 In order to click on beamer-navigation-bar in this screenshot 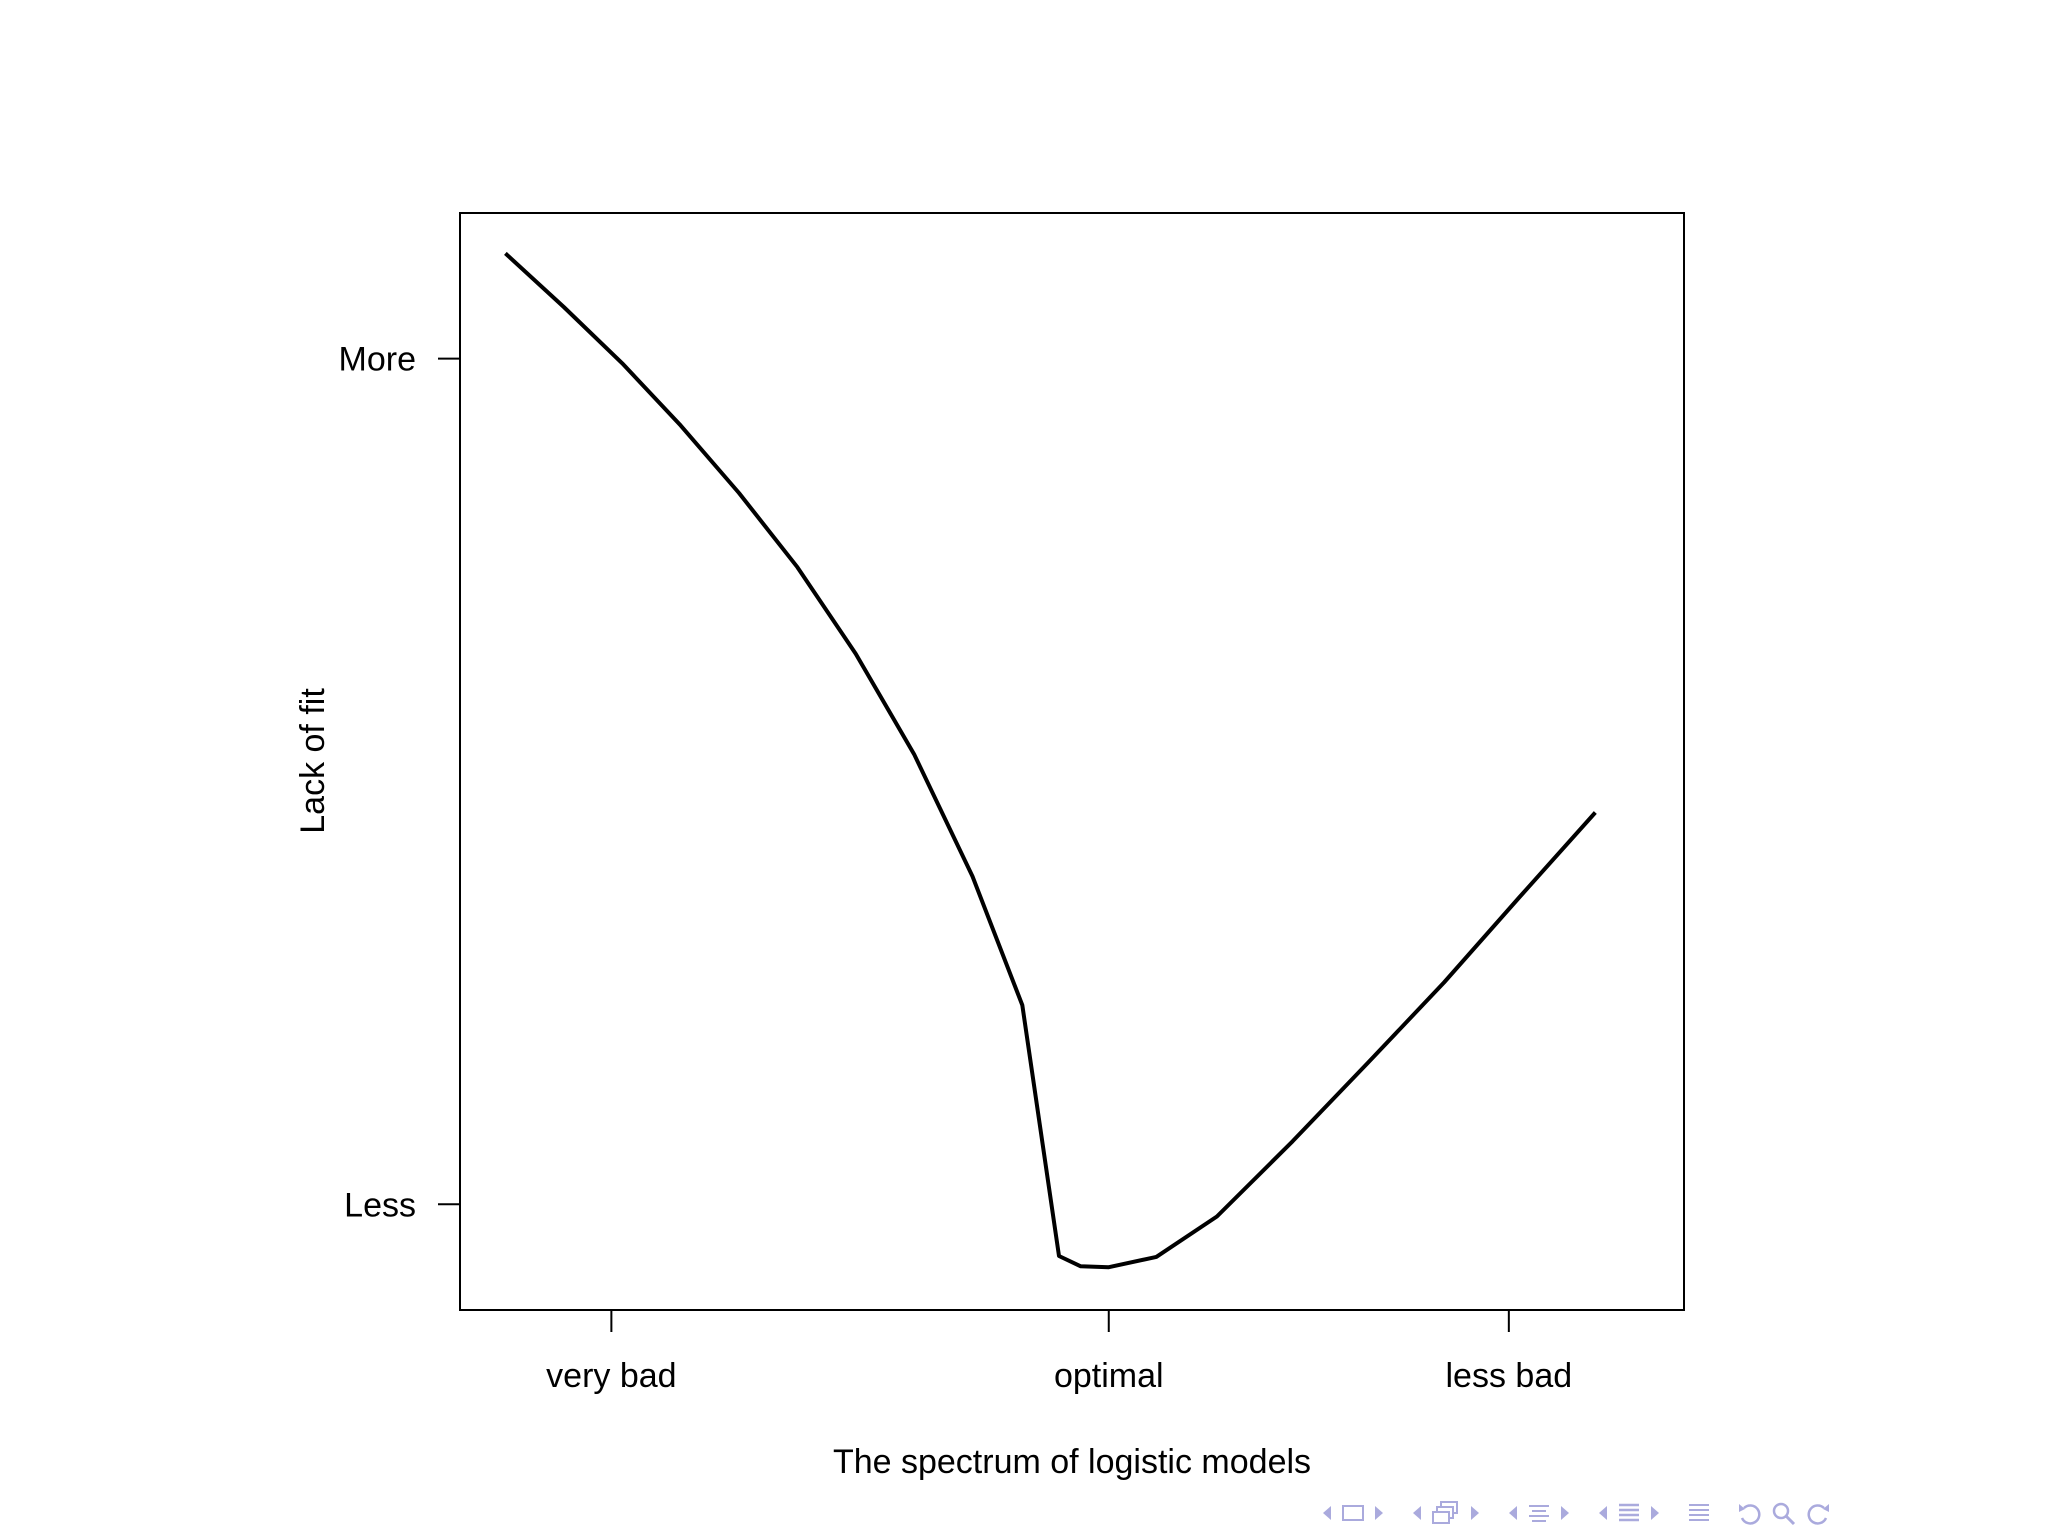, I will do `click(1680, 1513)`.